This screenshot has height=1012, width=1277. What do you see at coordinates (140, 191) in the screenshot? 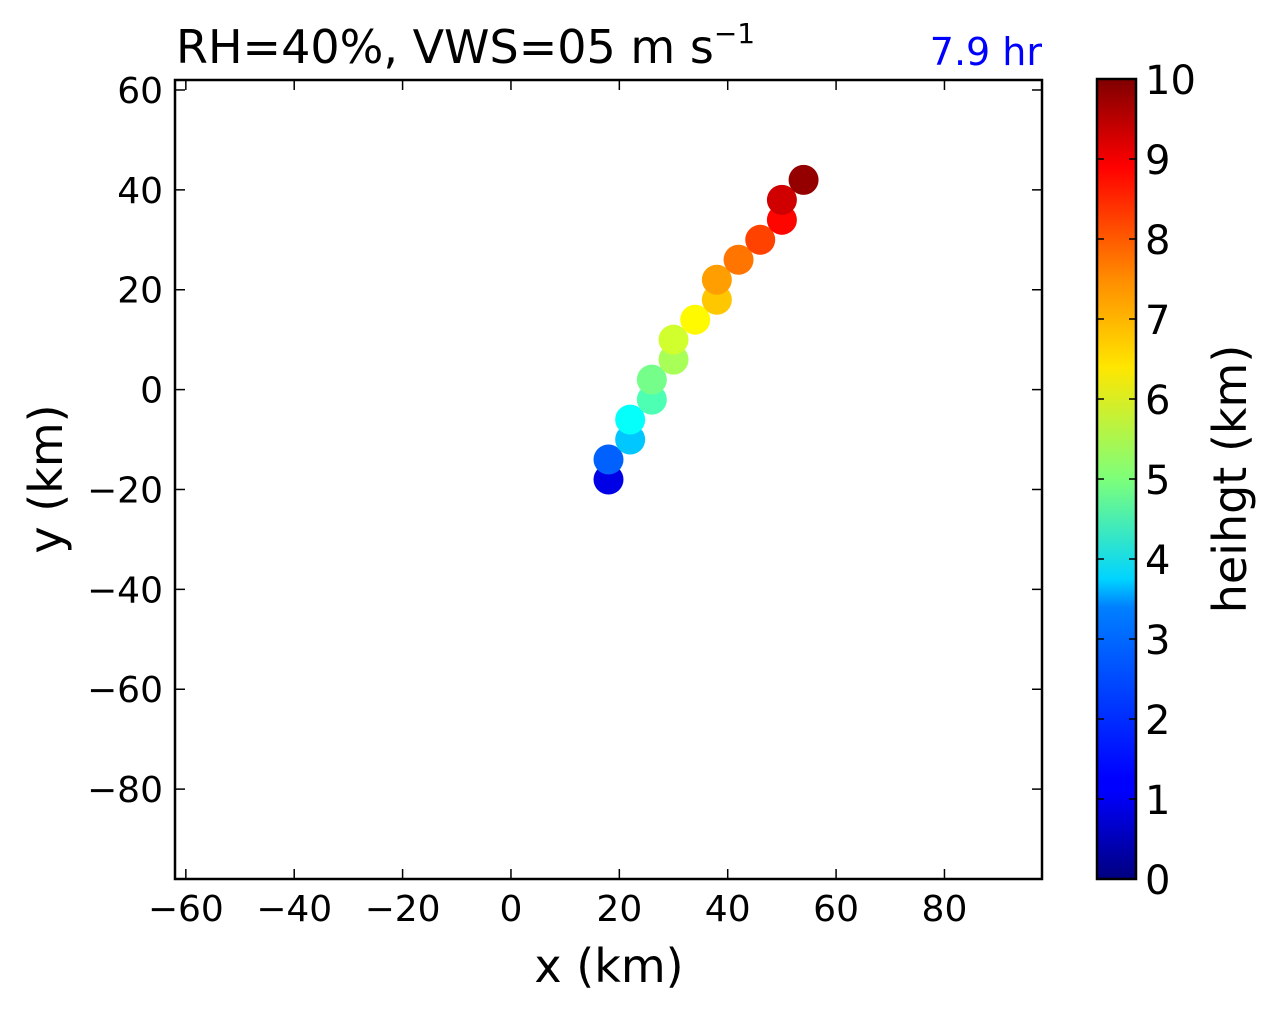
I see `y-tick-label: 40` at bounding box center [140, 191].